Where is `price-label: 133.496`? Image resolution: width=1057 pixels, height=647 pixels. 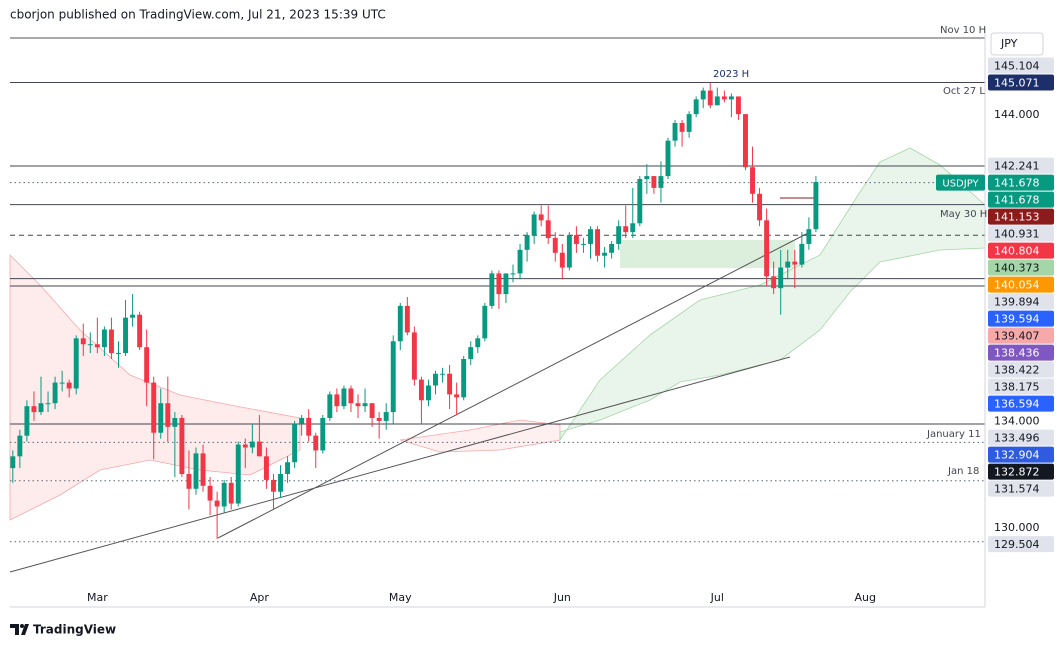 price-label: 133.496 is located at coordinates (1017, 438).